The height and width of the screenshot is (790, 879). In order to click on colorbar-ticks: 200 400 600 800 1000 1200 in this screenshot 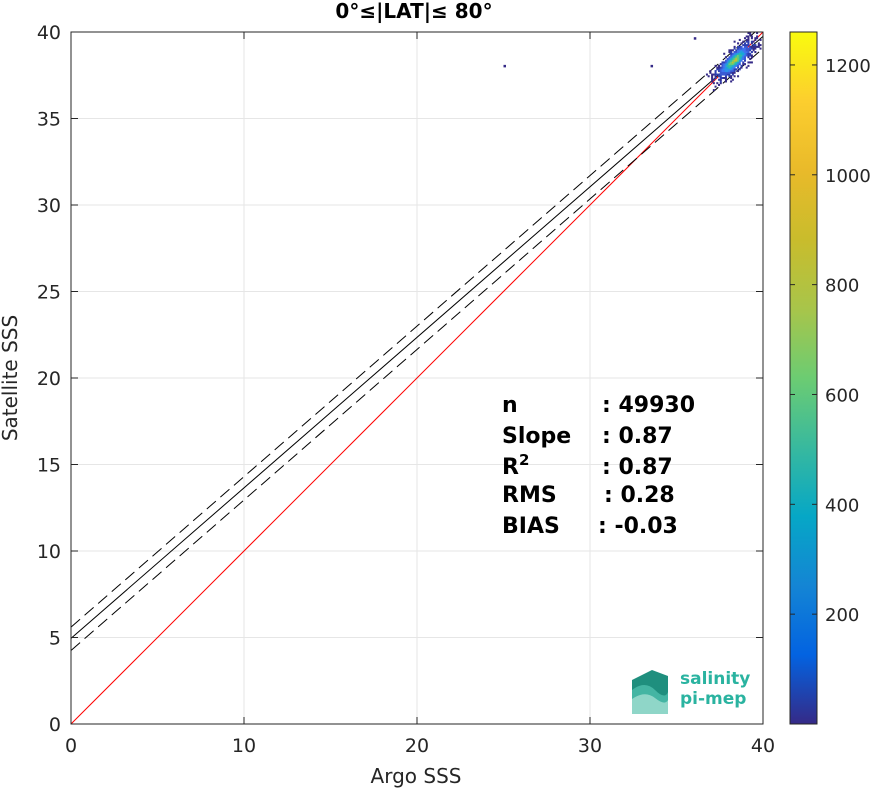, I will do `click(830, 341)`.